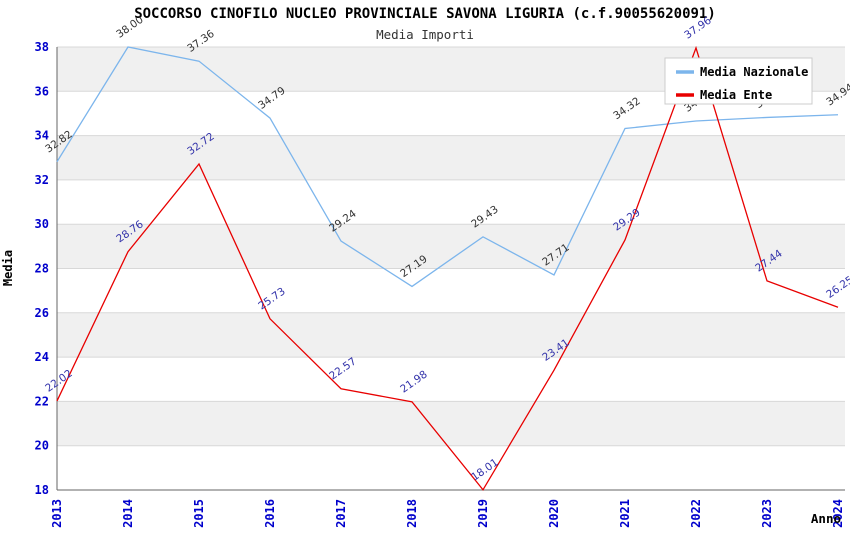 The height and width of the screenshot is (550, 850). What do you see at coordinates (767, 513) in the screenshot?
I see `x-tick-label-2023: 2023` at bounding box center [767, 513].